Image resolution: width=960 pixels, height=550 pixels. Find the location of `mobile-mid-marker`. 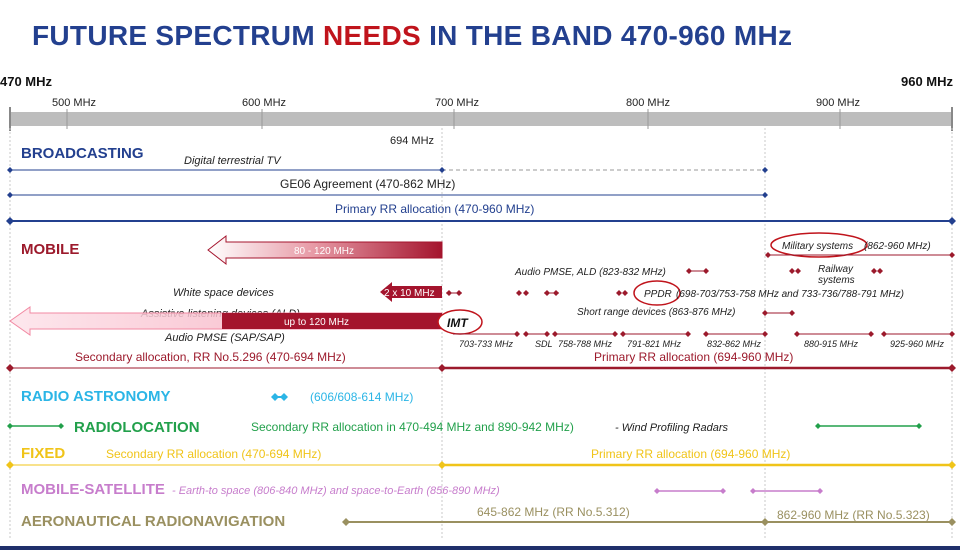

mobile-mid-marker is located at coordinates (442, 368).